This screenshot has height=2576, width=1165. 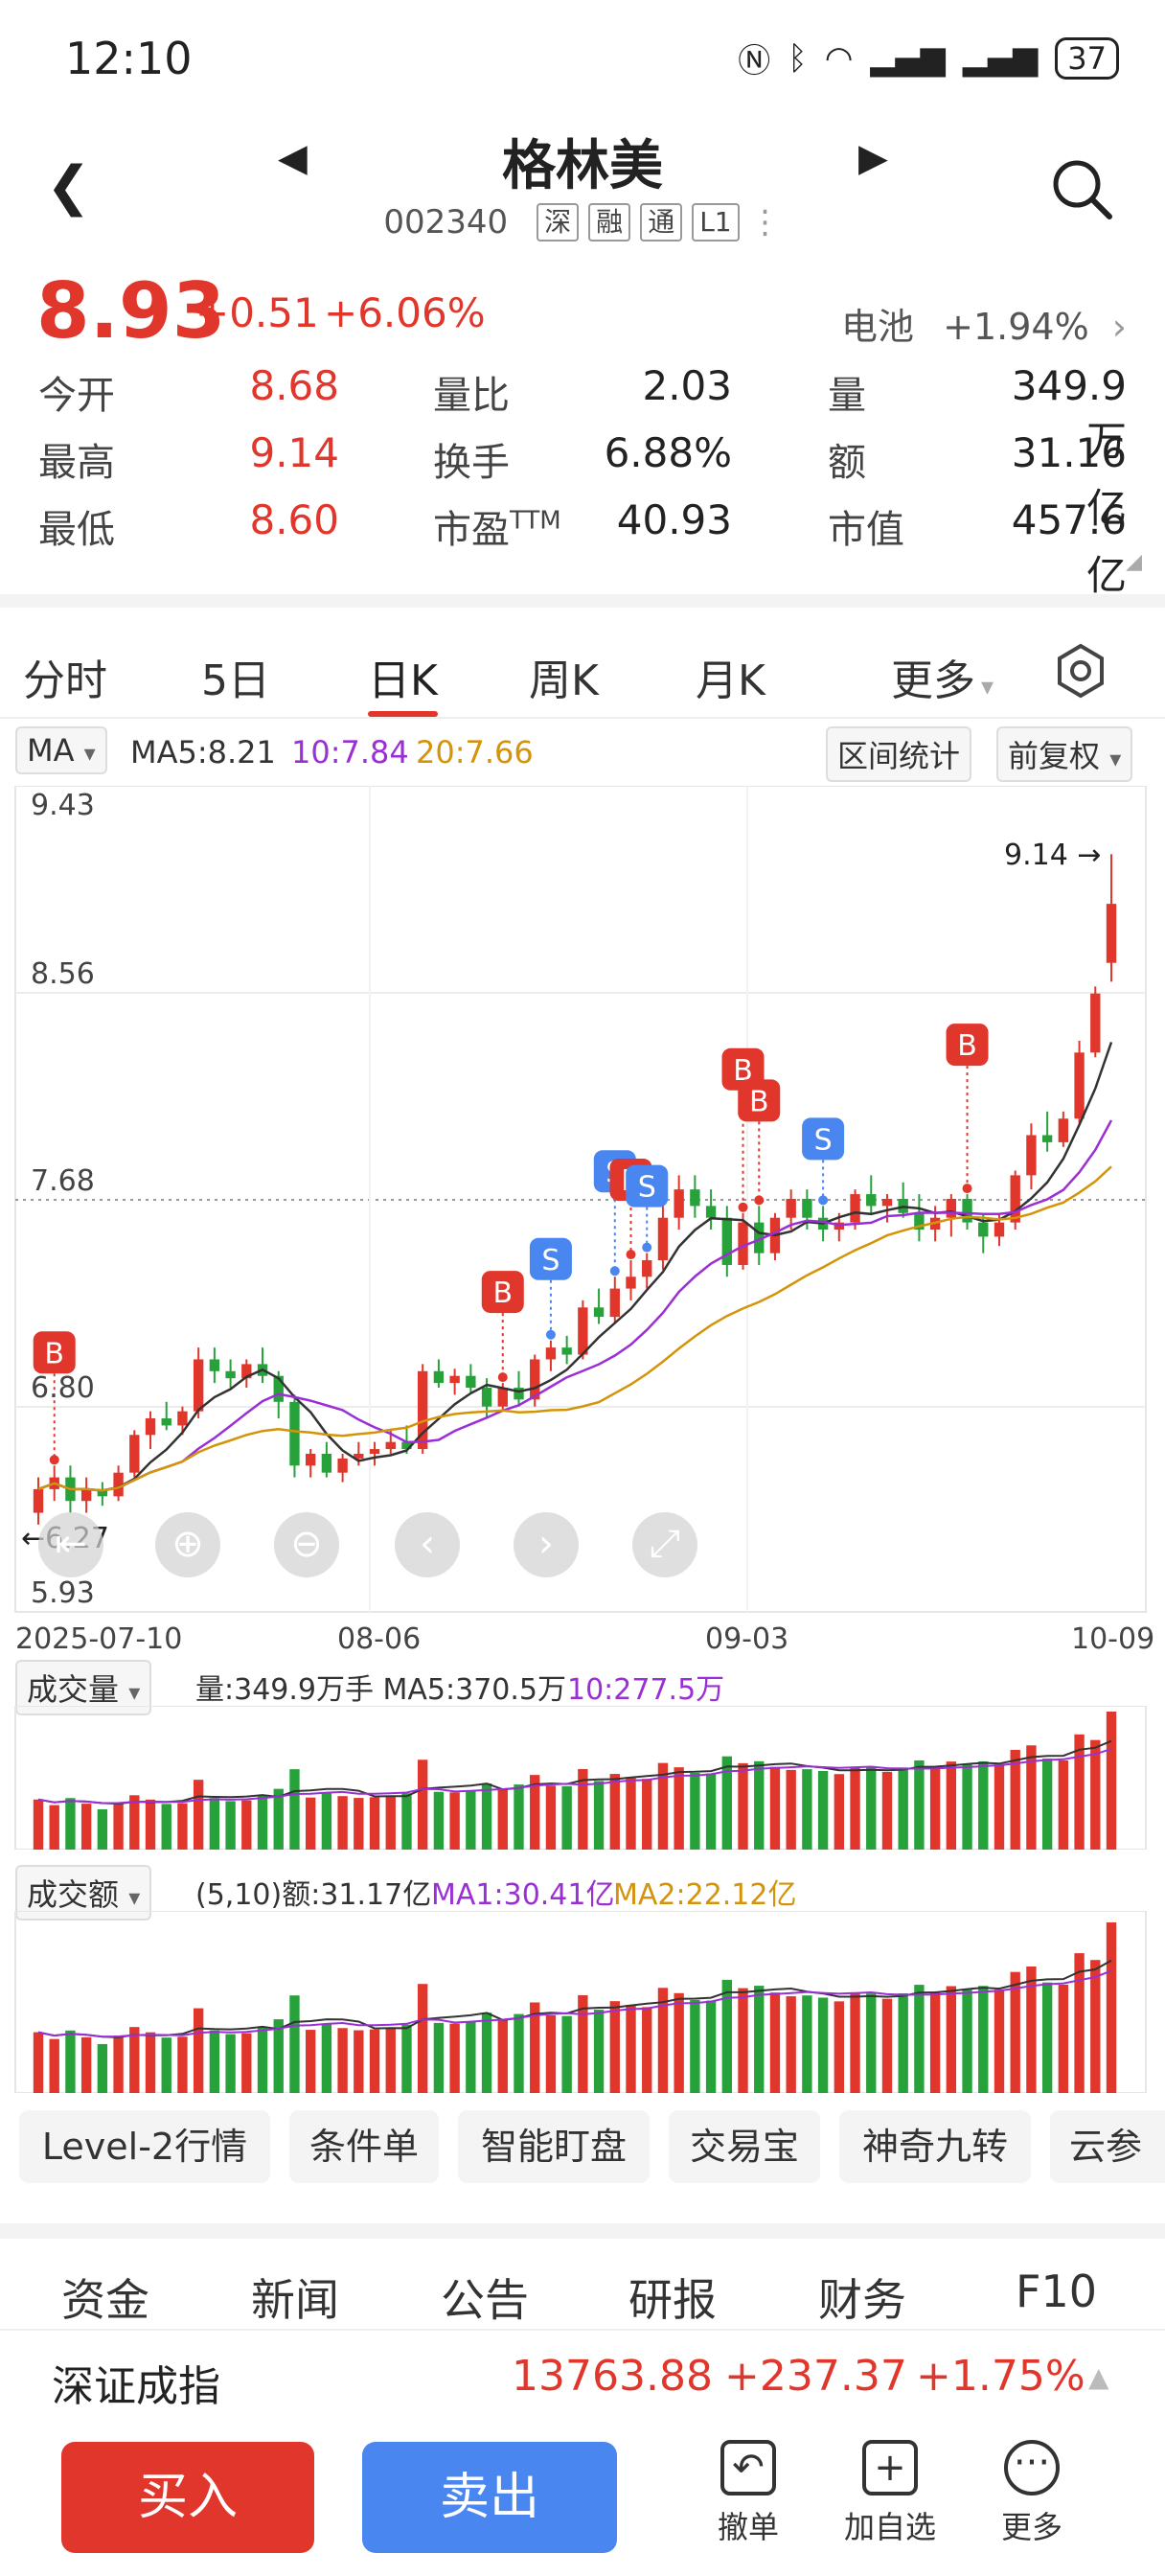 What do you see at coordinates (747, 1639) in the screenshot?
I see `x-tick-label: 09-03` at bounding box center [747, 1639].